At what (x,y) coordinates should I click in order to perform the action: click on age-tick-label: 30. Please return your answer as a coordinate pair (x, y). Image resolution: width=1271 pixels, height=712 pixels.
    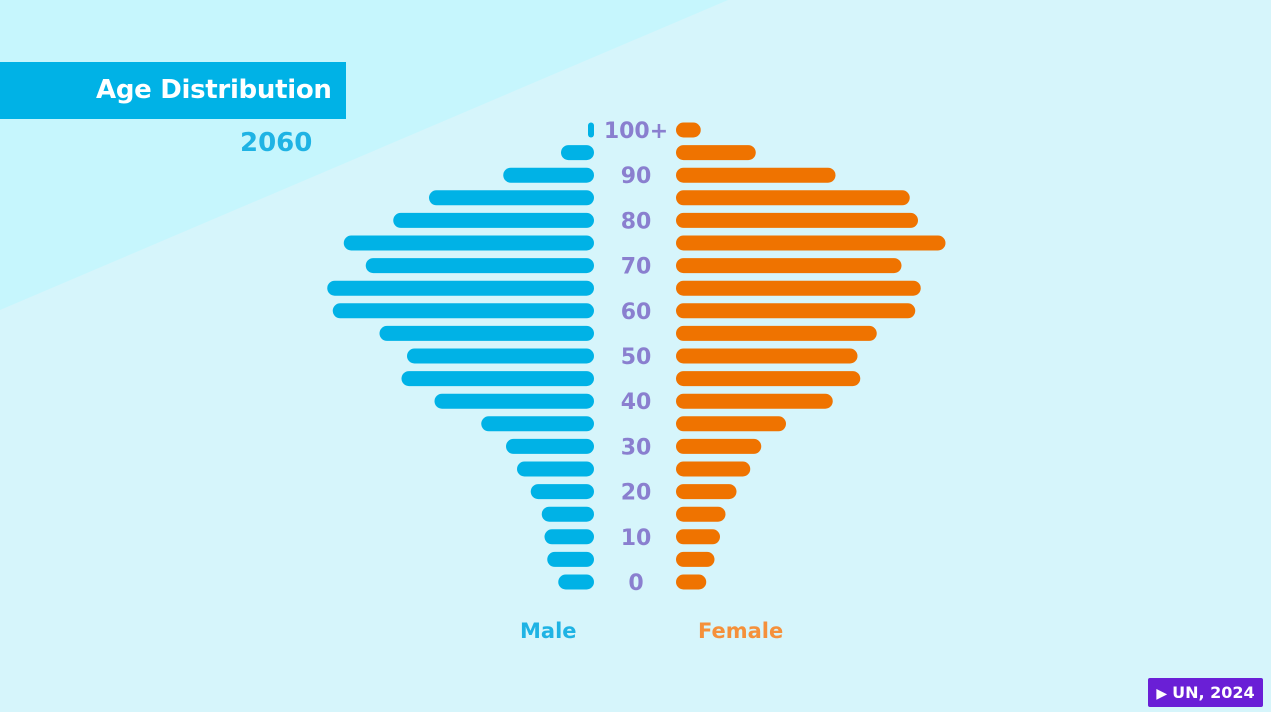
    Looking at the image, I should click on (636, 447).